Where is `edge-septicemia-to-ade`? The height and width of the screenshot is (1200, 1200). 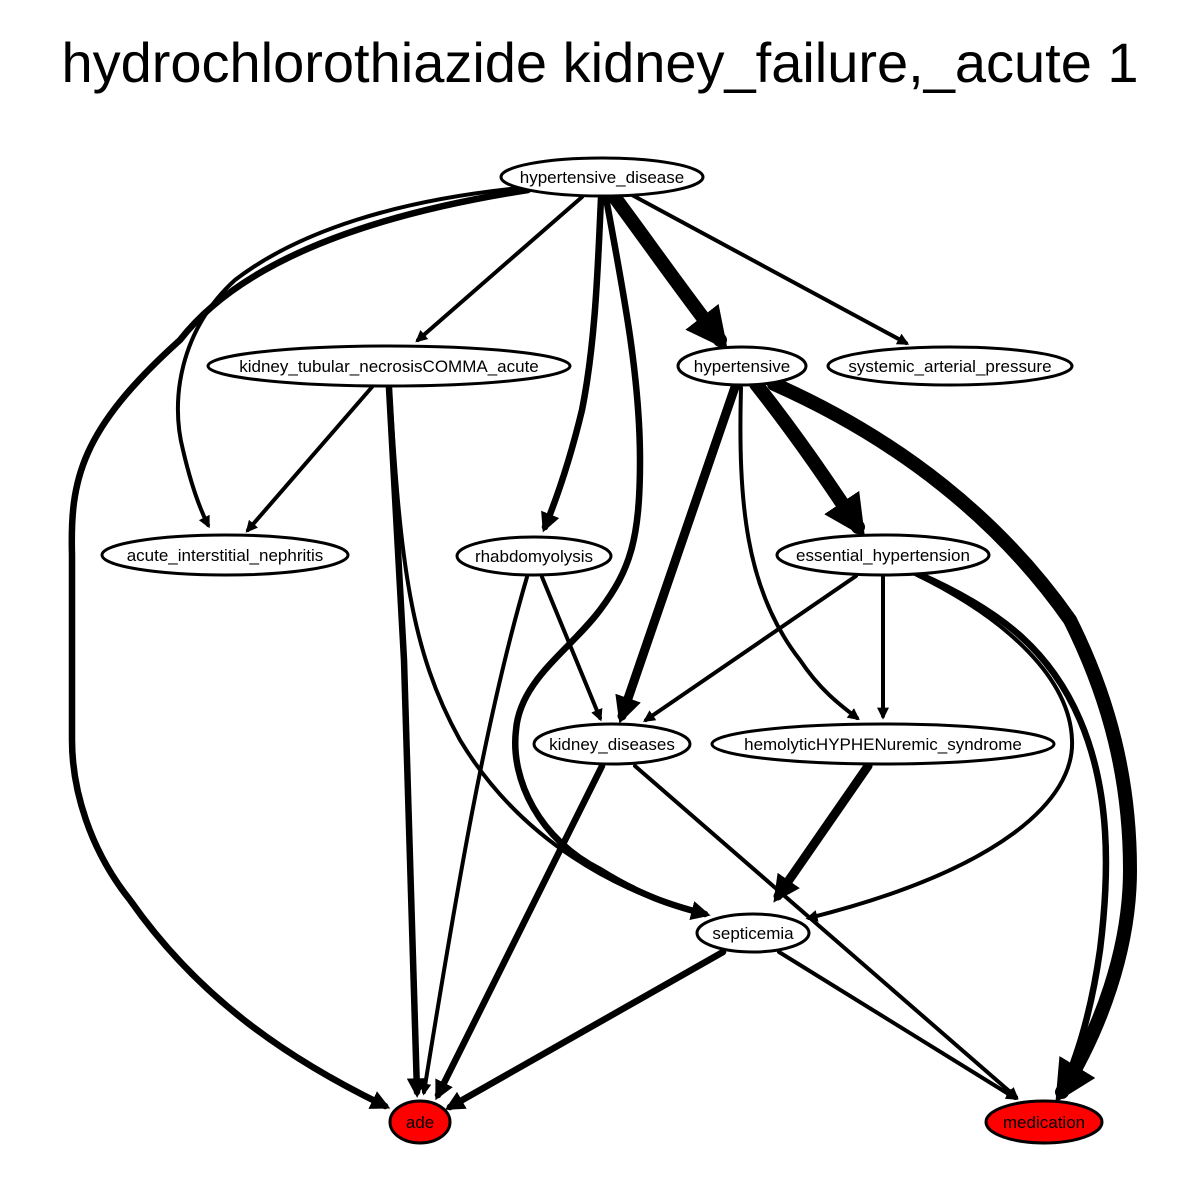 edge-septicemia-to-ade is located at coordinates (585, 1029).